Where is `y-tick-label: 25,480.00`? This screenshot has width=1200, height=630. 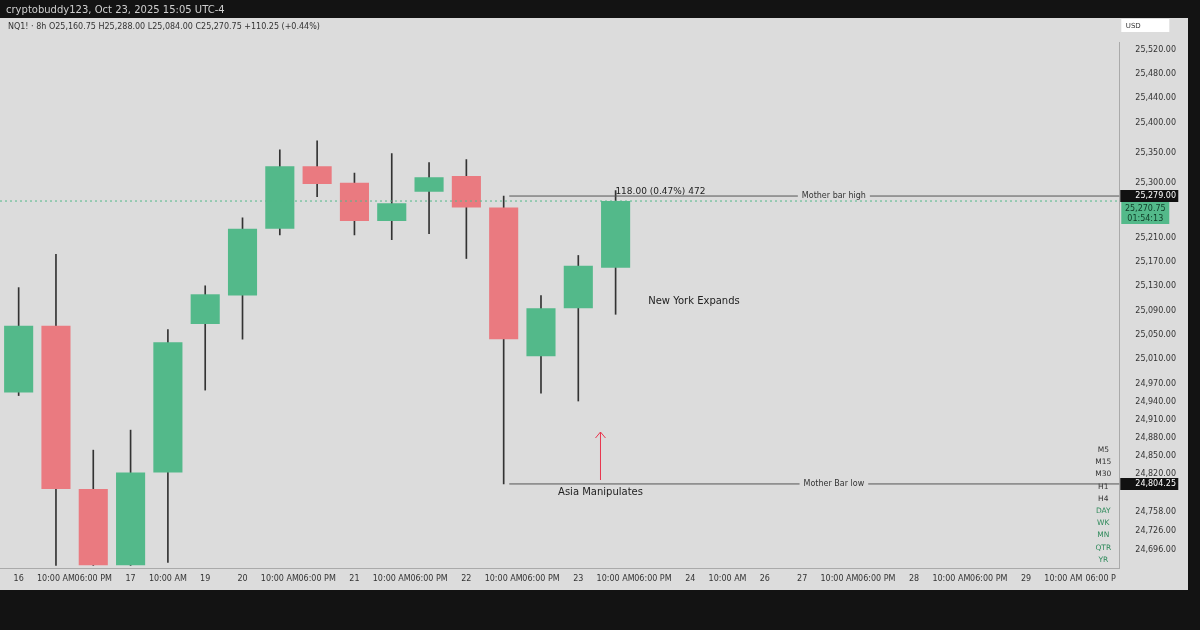
y-tick-label: 25,480.00 is located at coordinates (1155, 74).